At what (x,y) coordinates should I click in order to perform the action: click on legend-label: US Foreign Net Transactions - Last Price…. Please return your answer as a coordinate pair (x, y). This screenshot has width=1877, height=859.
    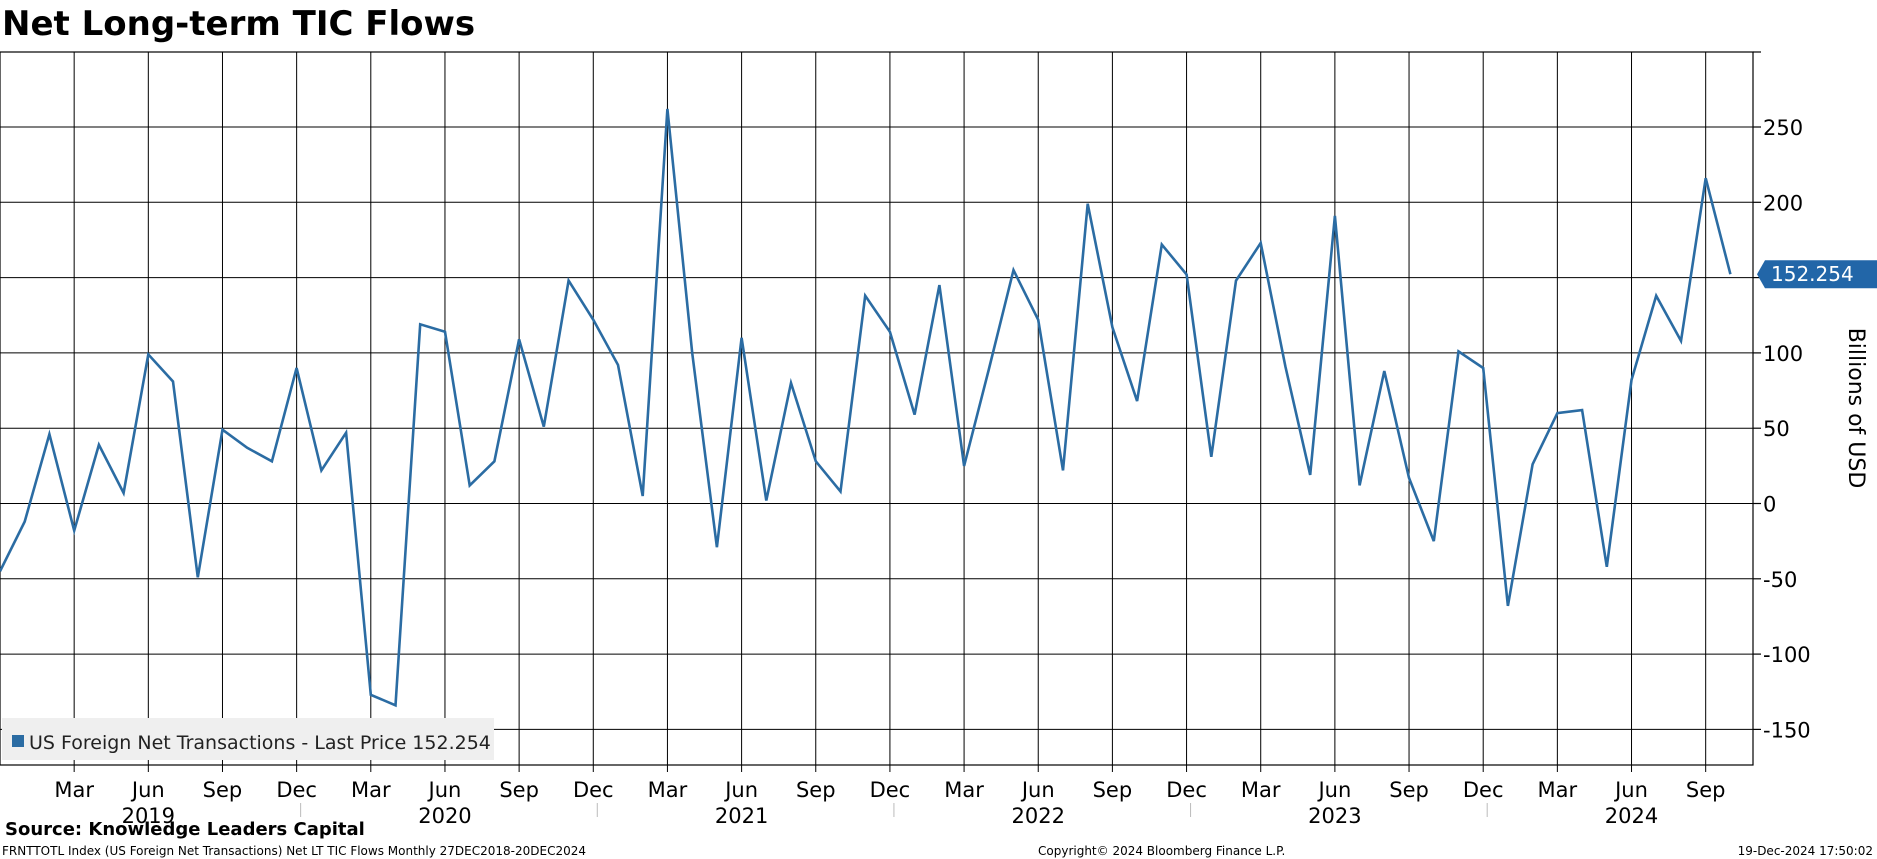
    Looking at the image, I should click on (260, 743).